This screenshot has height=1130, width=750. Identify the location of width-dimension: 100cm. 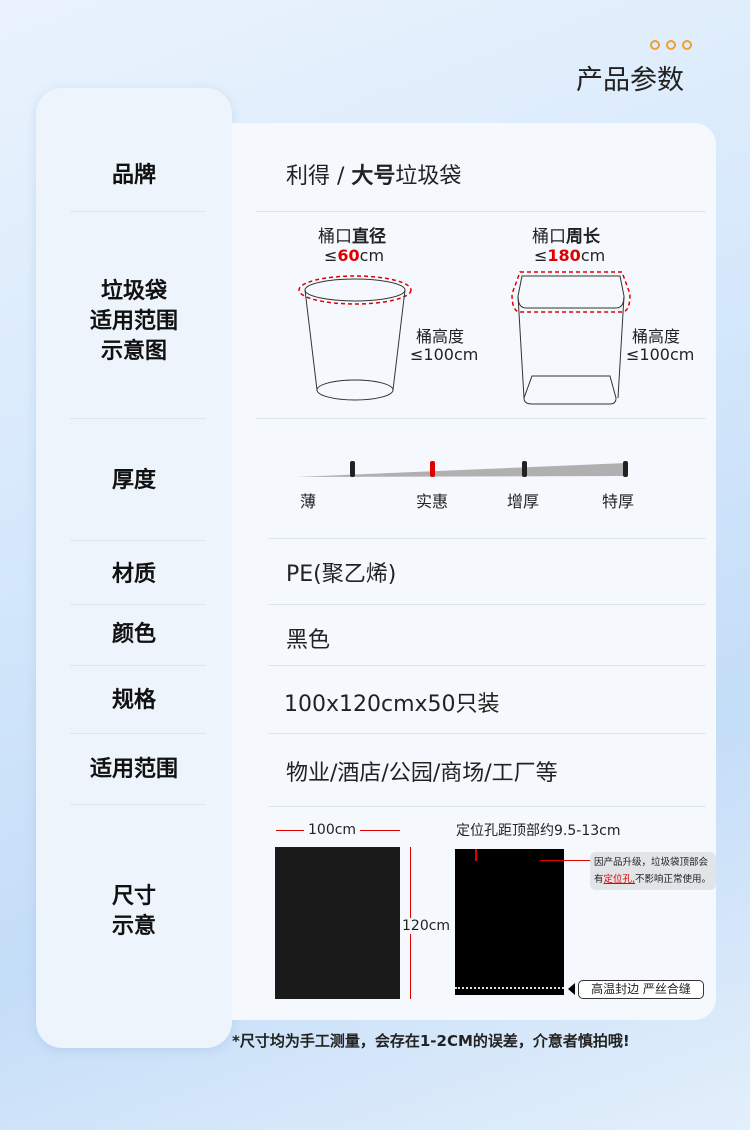
(332, 830).